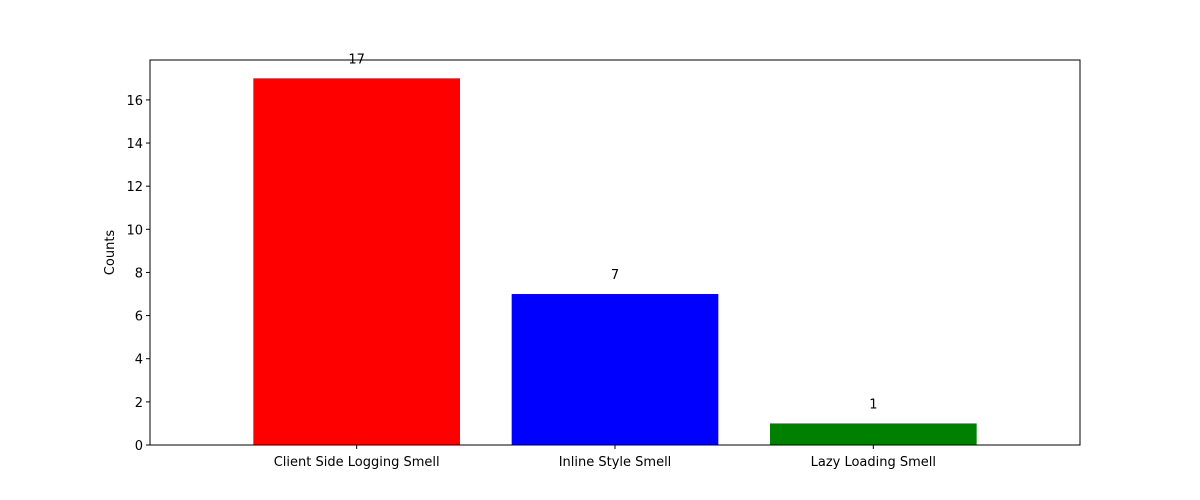 The image size is (1200, 500). I want to click on y-axis-label: Counts, so click(110, 253).